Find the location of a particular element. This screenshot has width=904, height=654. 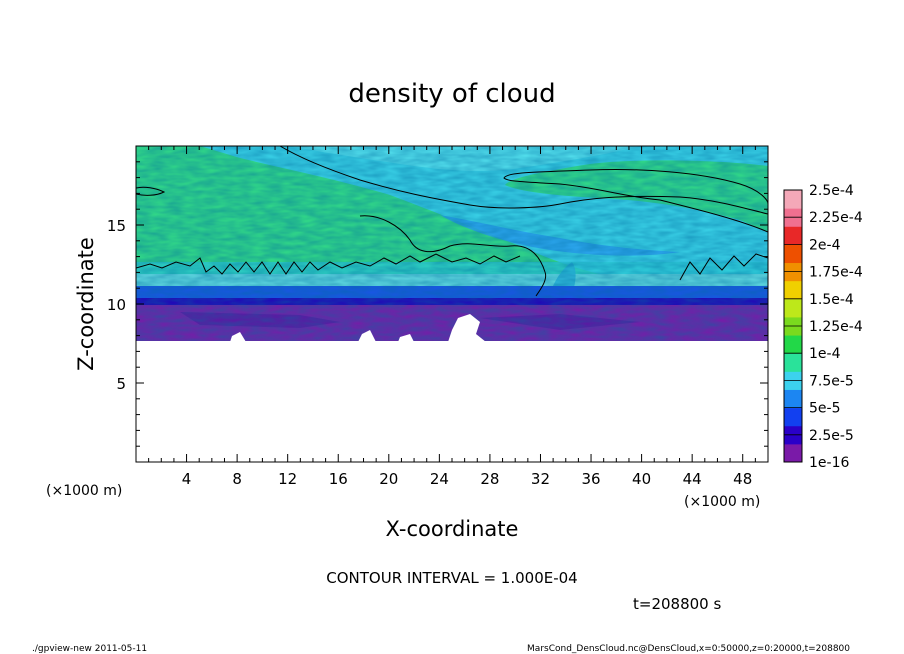

x-tick-label: 32 is located at coordinates (540, 479).